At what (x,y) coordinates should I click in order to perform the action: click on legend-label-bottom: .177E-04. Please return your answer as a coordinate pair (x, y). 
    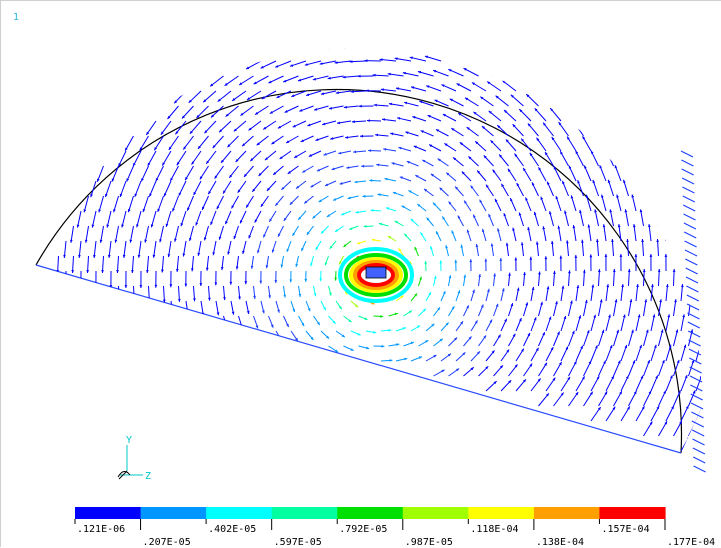
    Looking at the image, I should click on (691, 542).